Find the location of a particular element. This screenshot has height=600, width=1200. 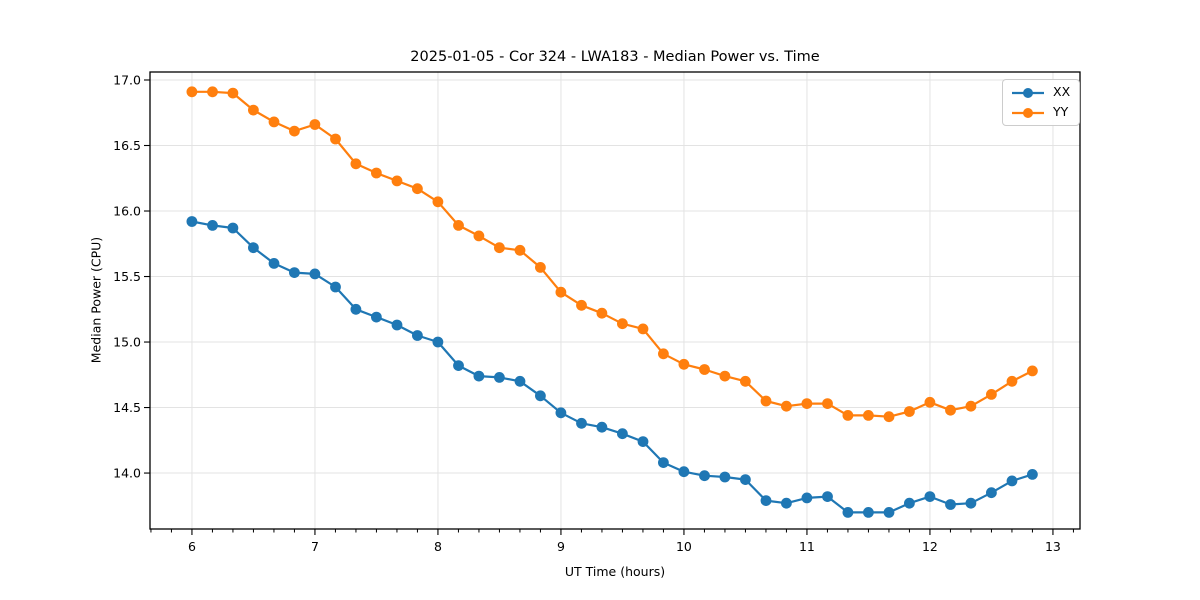

x-tick-label: 9 is located at coordinates (561, 546).